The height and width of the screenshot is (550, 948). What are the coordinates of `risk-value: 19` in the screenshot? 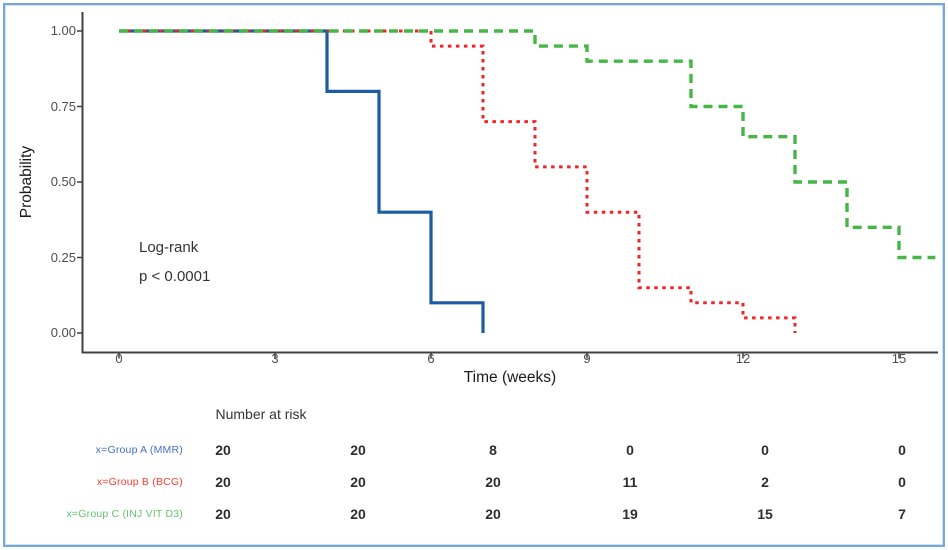 It's located at (630, 514).